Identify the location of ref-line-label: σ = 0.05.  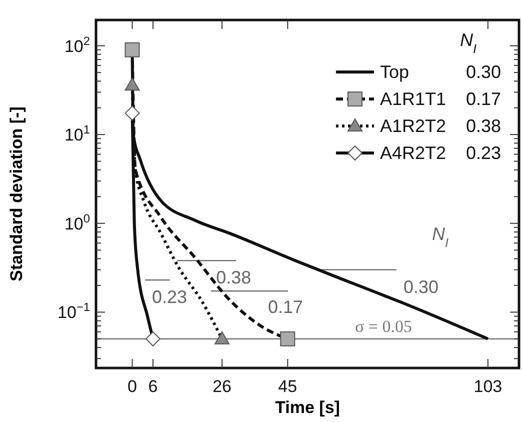
(383, 326).